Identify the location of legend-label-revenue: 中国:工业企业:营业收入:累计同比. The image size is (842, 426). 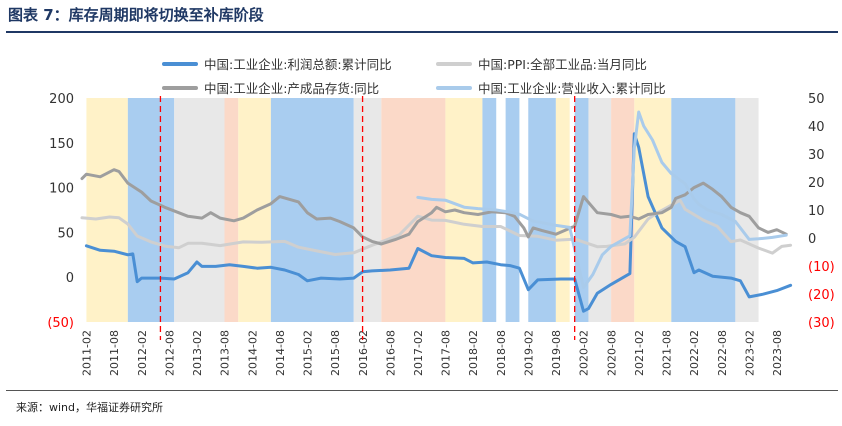
(572, 88).